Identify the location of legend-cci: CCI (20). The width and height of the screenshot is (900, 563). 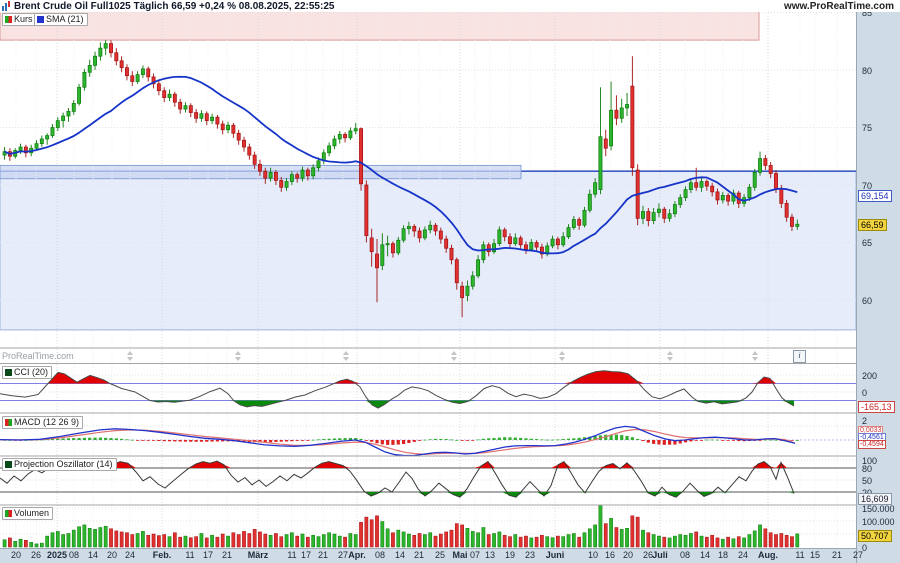
(27, 372).